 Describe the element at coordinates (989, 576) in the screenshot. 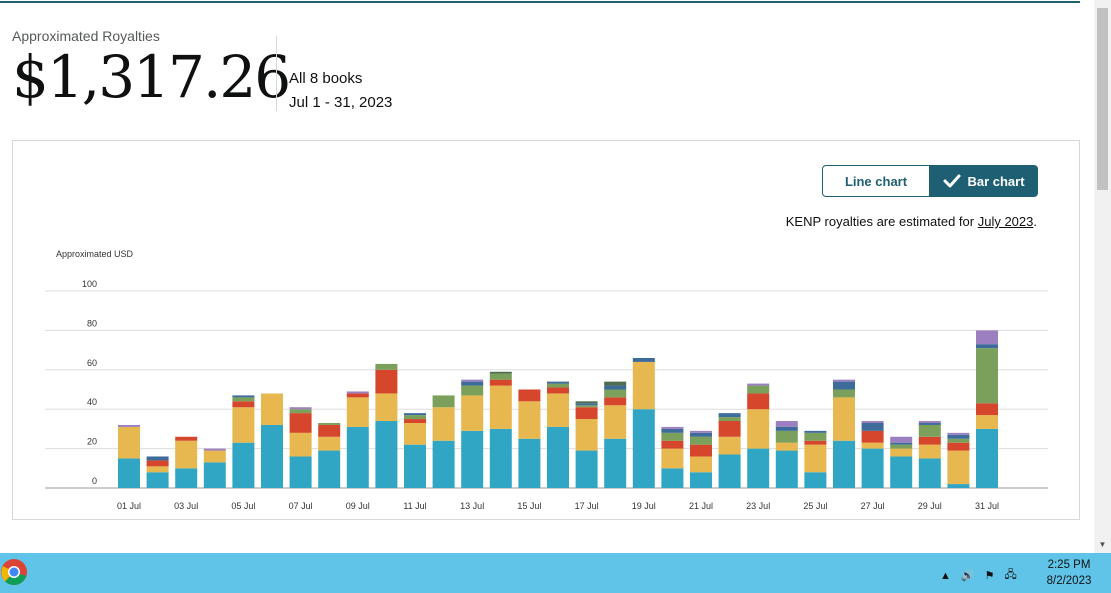

I see `action-center-icon: ⚑` at that location.